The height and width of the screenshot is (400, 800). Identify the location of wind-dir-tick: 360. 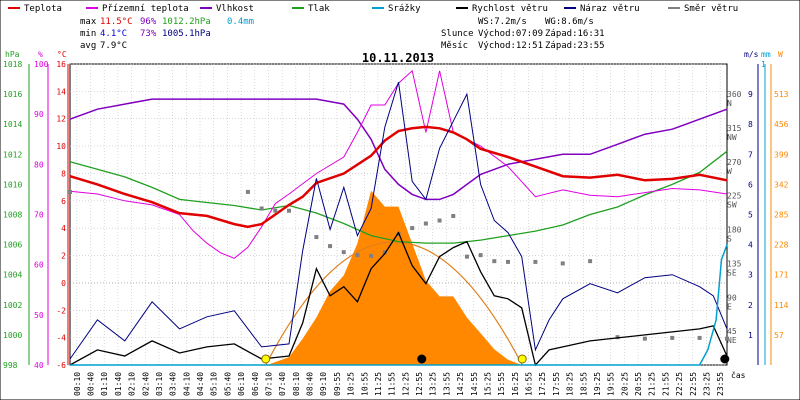
(734, 94).